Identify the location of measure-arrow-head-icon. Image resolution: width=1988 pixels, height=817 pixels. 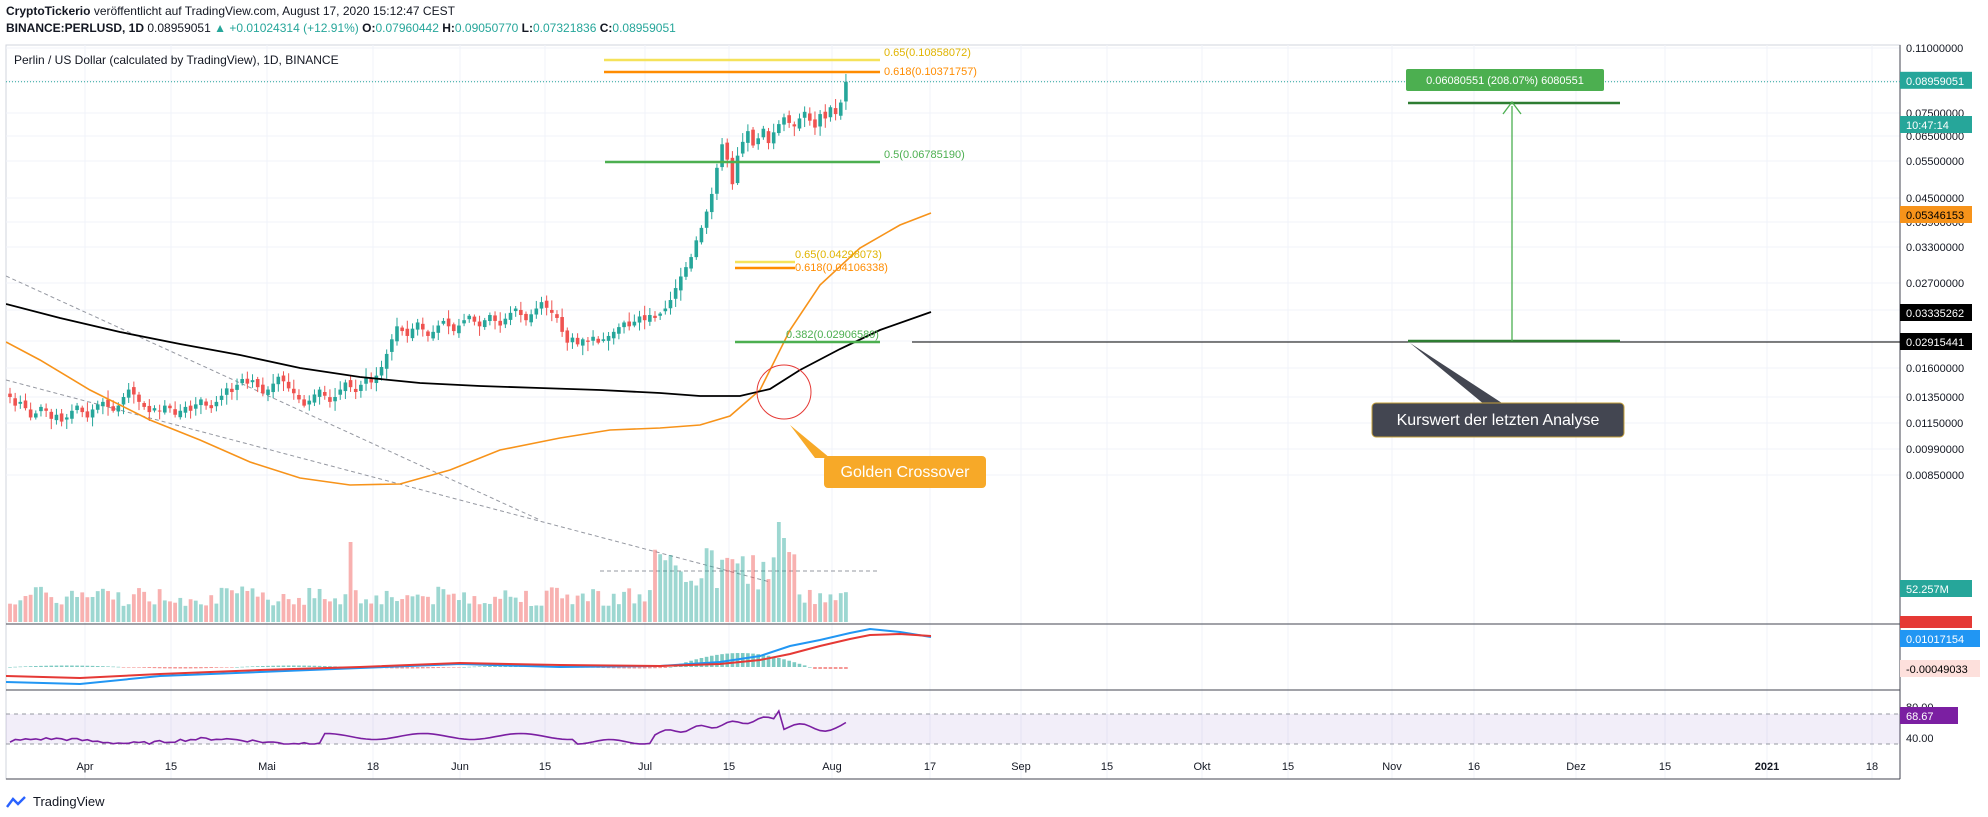
(1512, 107).